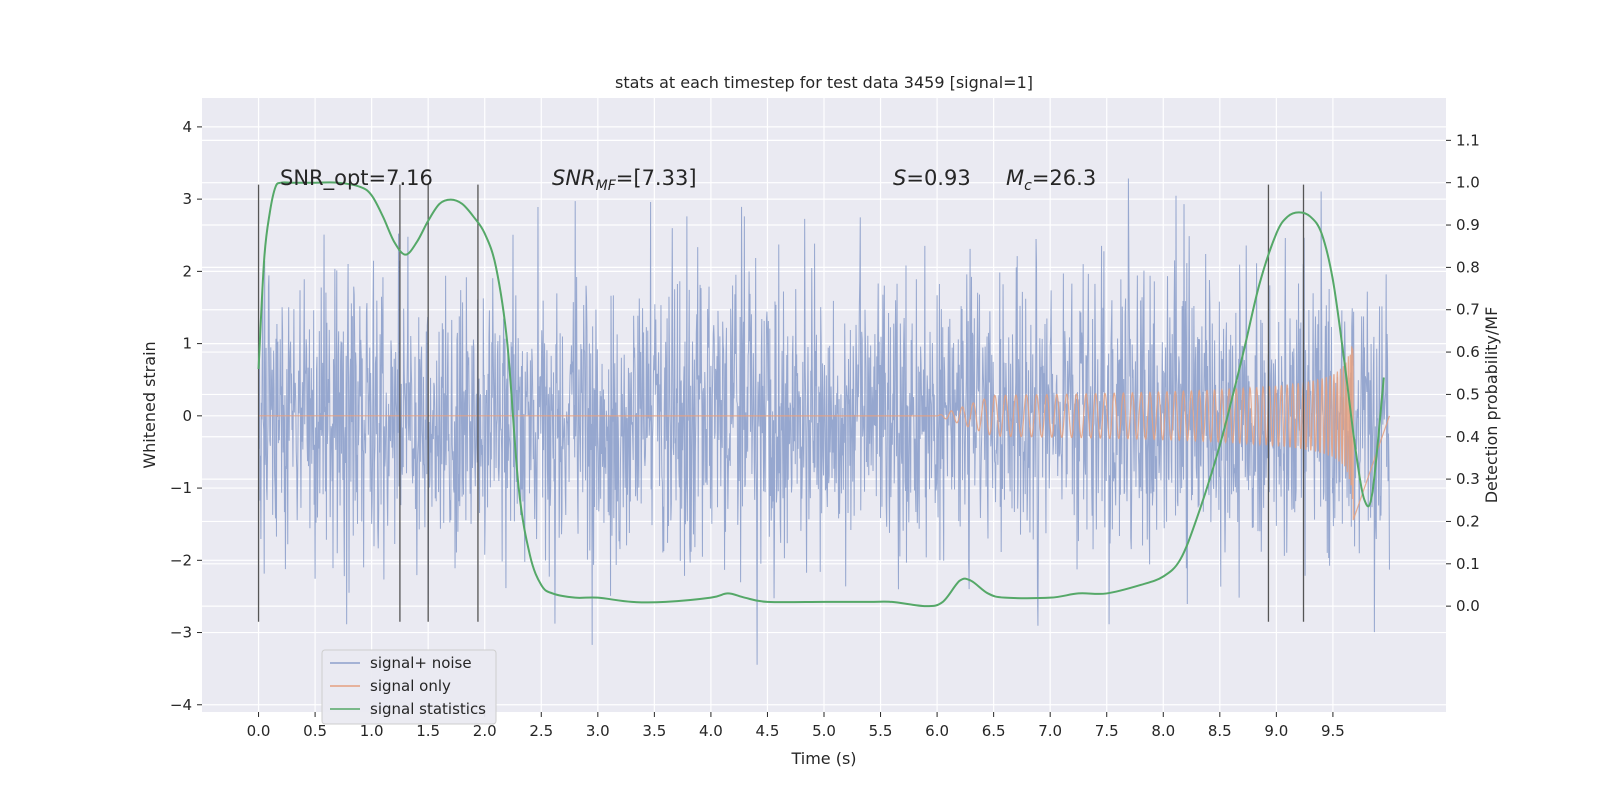 Image resolution: width=1600 pixels, height=800 pixels. I want to click on y-right-tick-label: 0.3, so click(1468, 479).